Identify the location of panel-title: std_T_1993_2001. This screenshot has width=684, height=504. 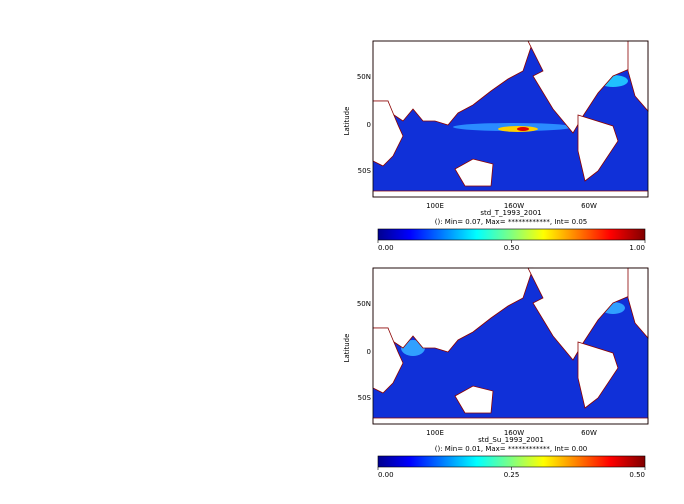
(510, 213).